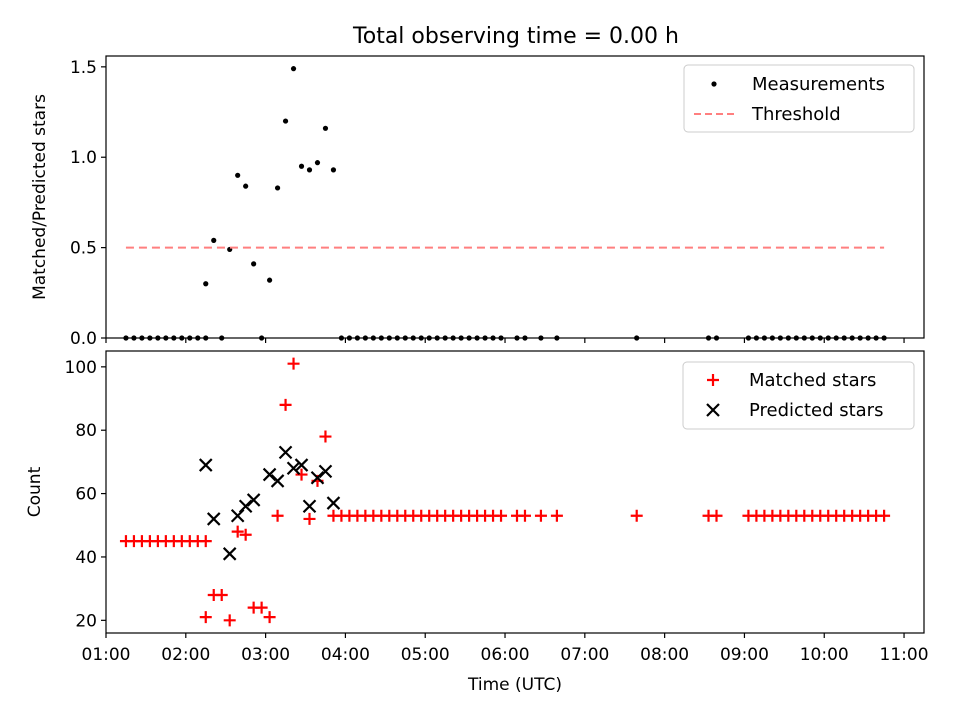  Describe the element at coordinates (505, 340) in the screenshot. I see `ratio-x-axis` at that location.